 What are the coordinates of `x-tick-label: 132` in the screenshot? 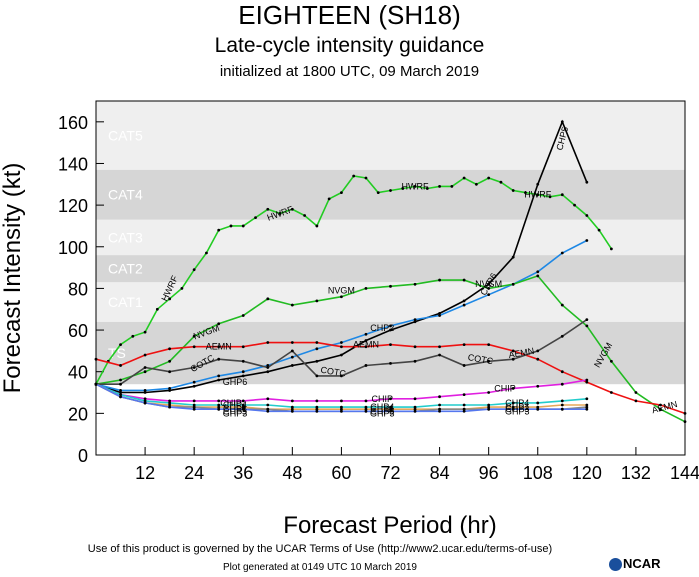 It's located at (636, 473).